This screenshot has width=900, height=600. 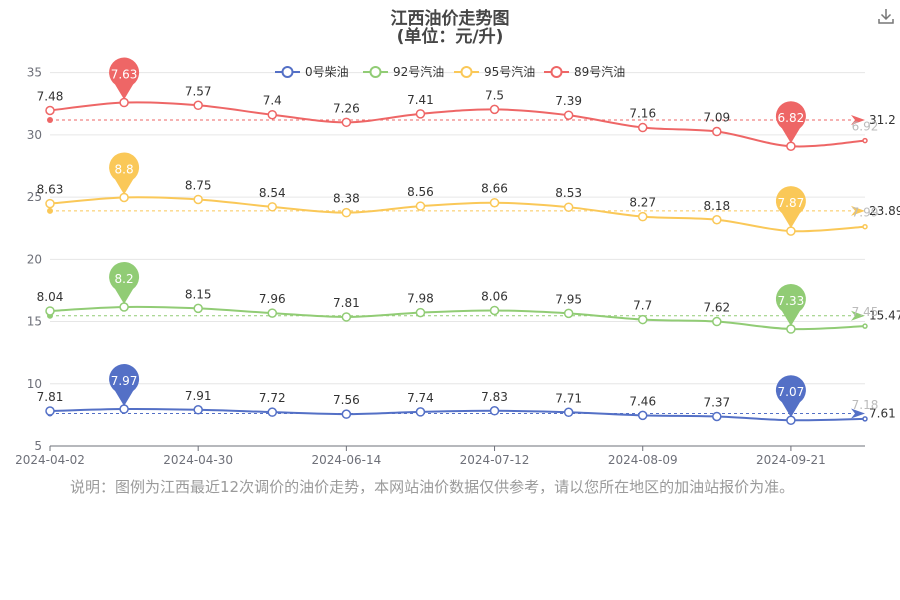 What do you see at coordinates (882, 120) in the screenshot?
I see `average-label: 31.2` at bounding box center [882, 120].